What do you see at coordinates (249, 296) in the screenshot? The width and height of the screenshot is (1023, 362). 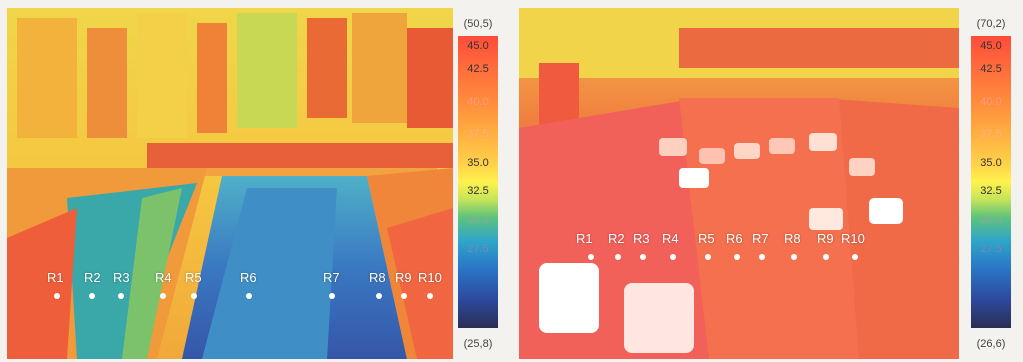 I see `left-dot-r6` at bounding box center [249, 296].